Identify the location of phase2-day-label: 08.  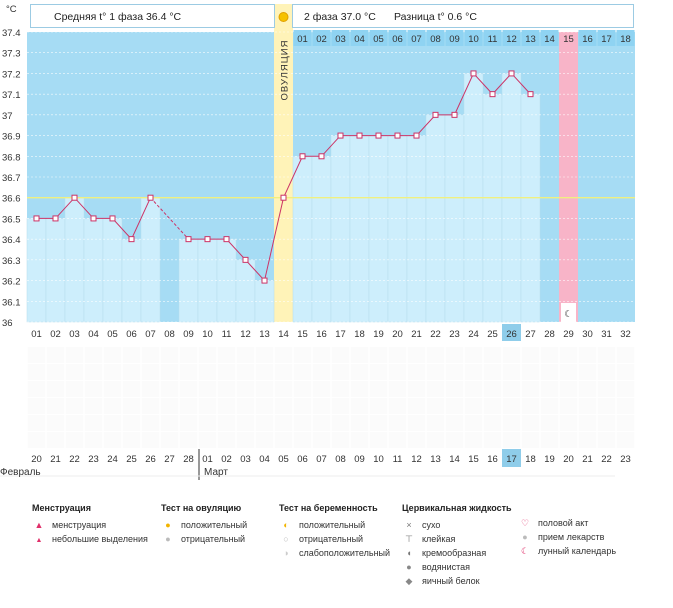
(435, 39).